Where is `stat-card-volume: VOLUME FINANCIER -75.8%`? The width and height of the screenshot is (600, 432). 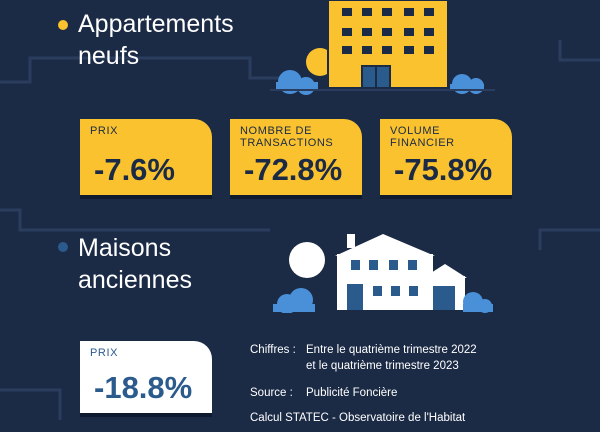 stat-card-volume: VOLUME FINANCIER -75.8% is located at coordinates (446, 157).